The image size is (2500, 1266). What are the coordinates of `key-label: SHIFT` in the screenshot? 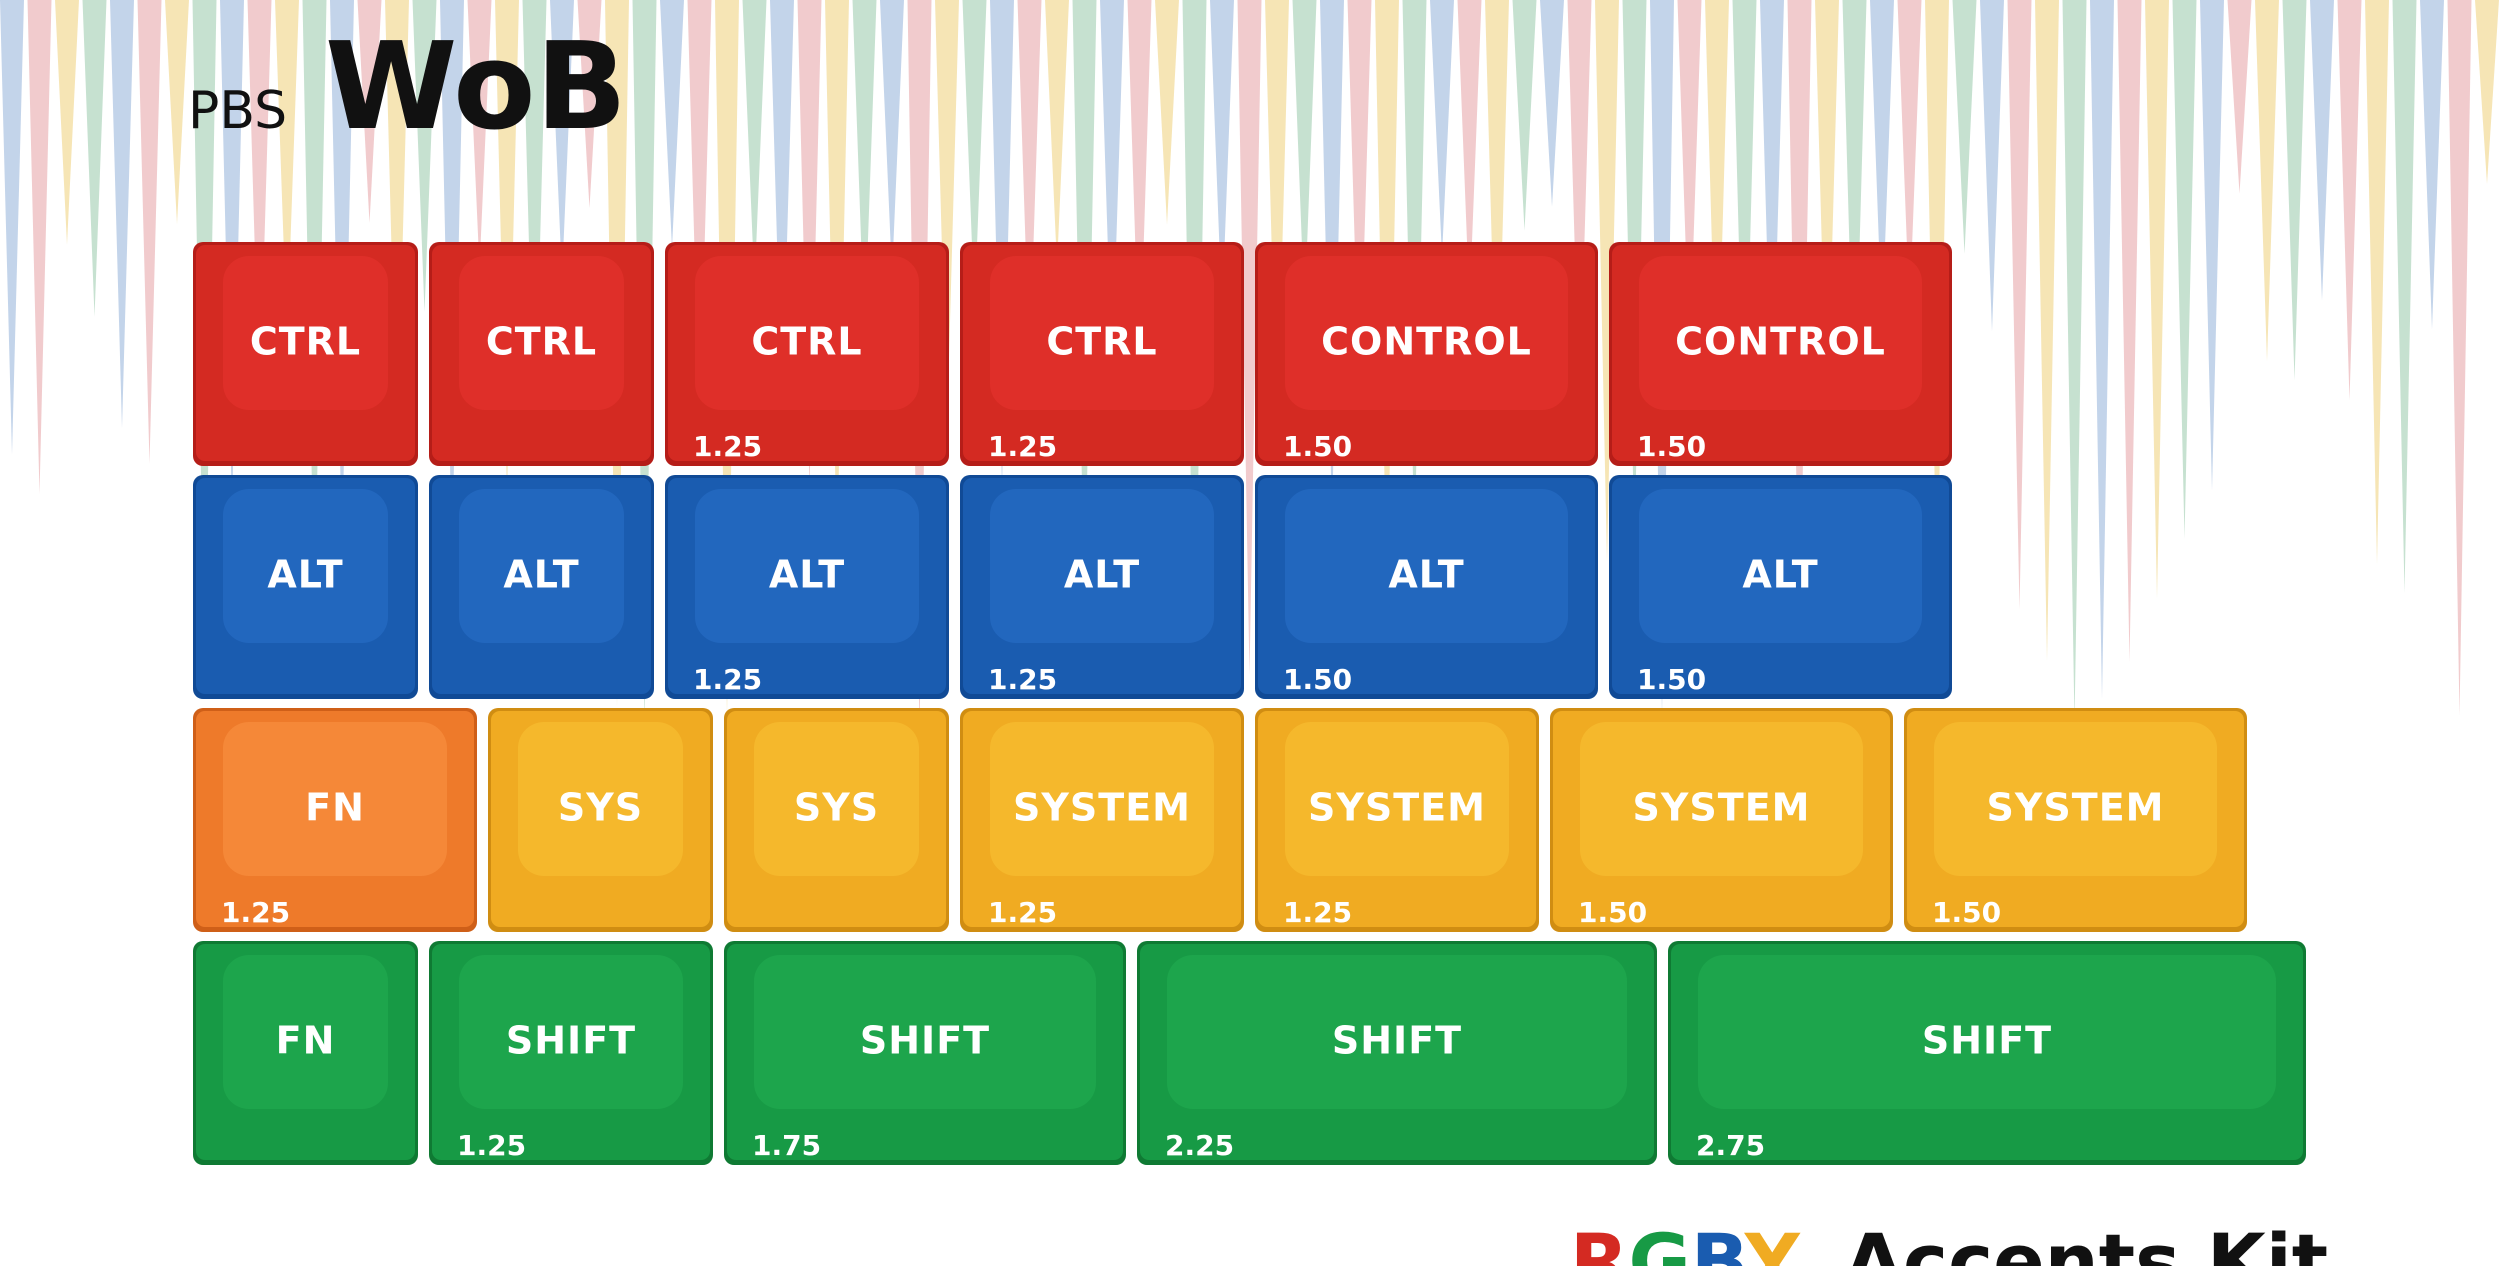 It's located at (1397, 1041).